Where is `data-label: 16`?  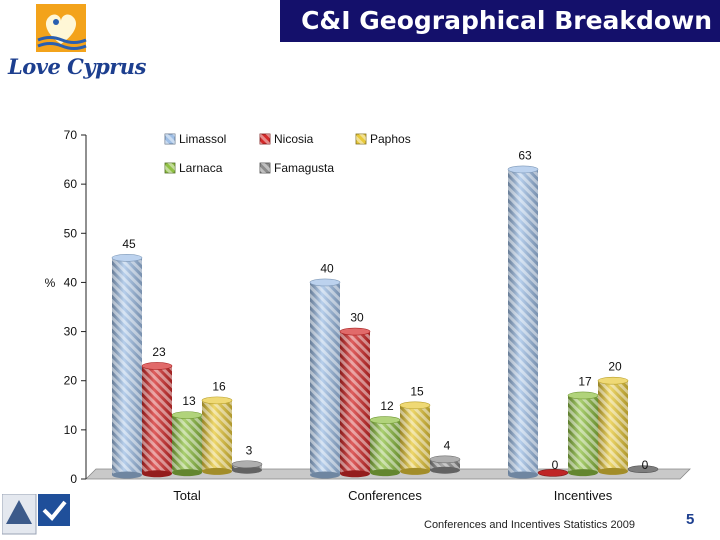 data-label: 16 is located at coordinates (219, 386).